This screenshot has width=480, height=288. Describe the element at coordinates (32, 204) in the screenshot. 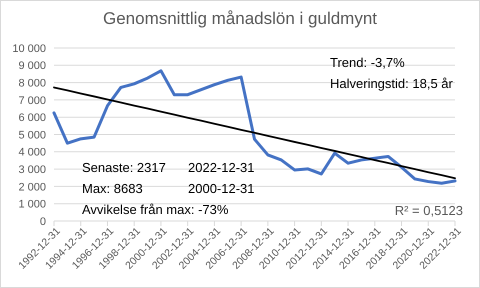

I see `y-tick-label: 1 000` at that location.